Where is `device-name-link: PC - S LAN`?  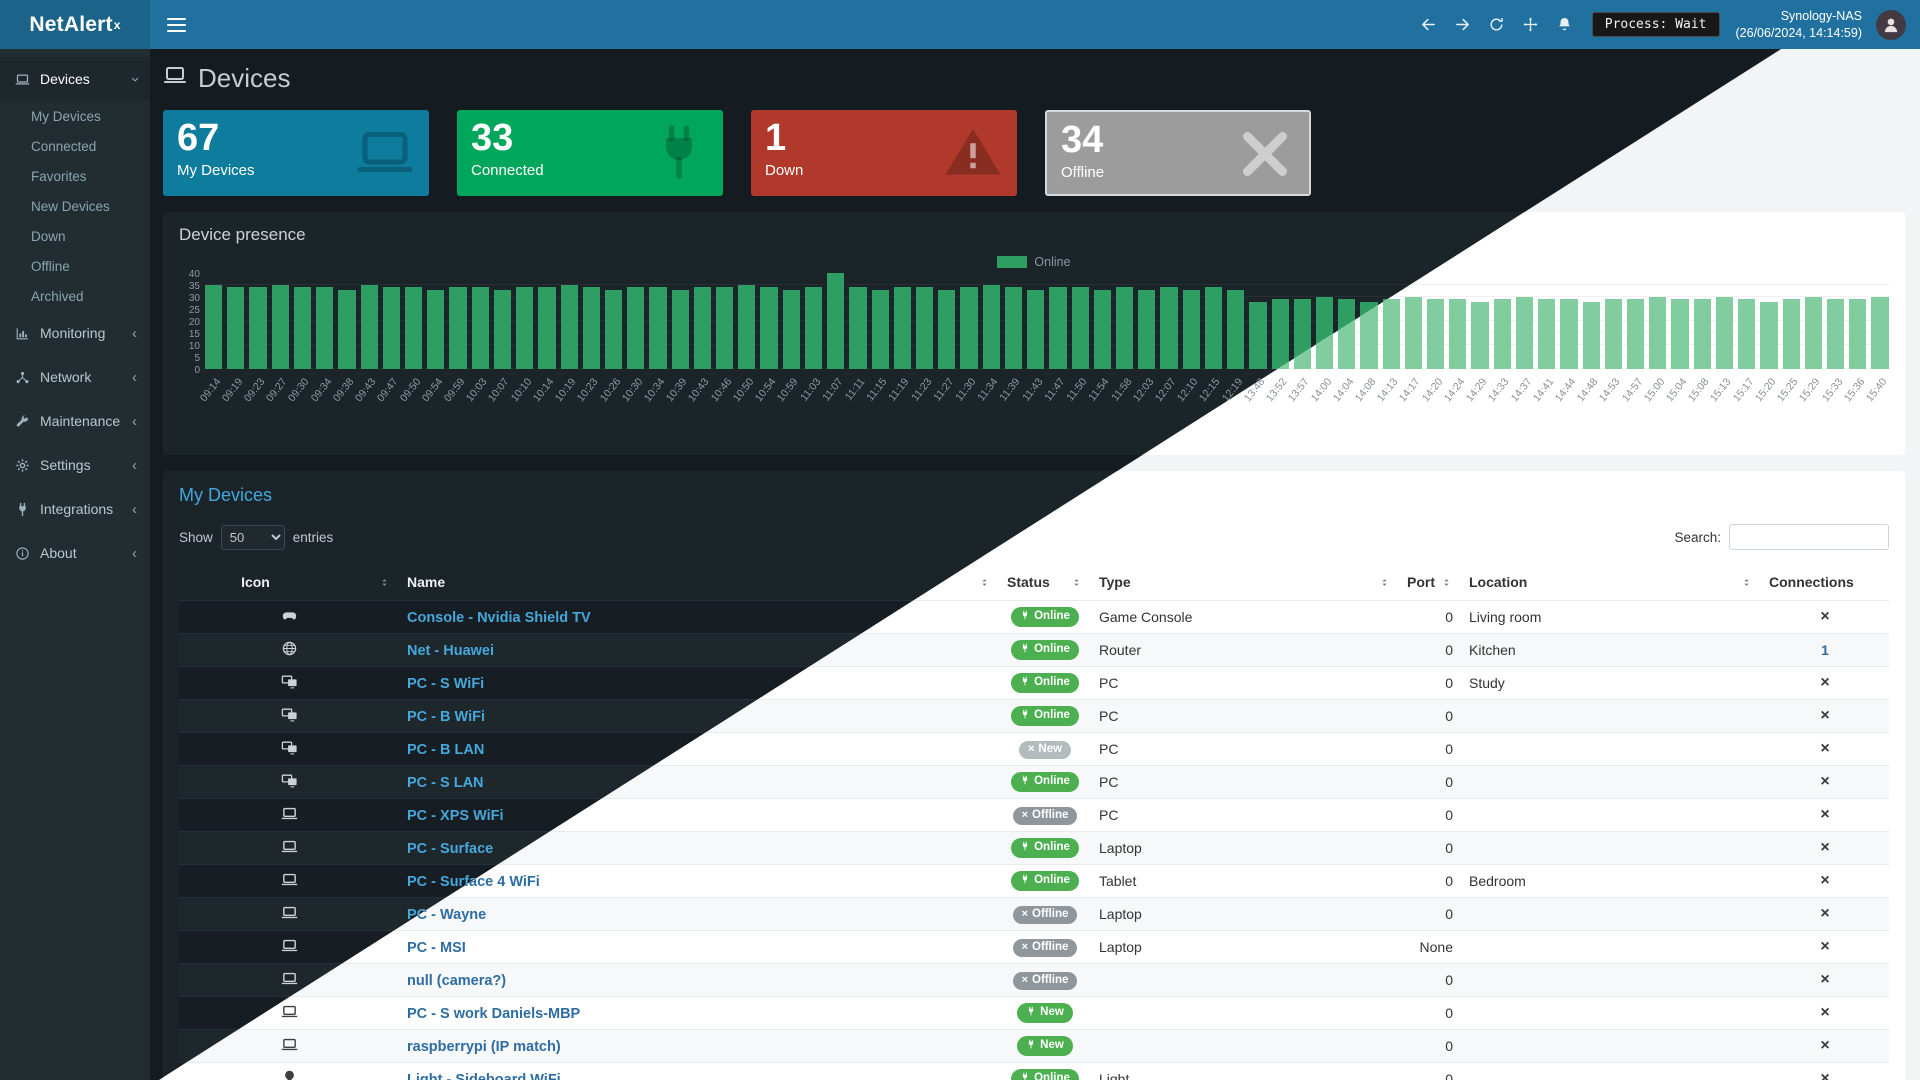
device-name-link: PC - S LAN is located at coordinates (445, 782).